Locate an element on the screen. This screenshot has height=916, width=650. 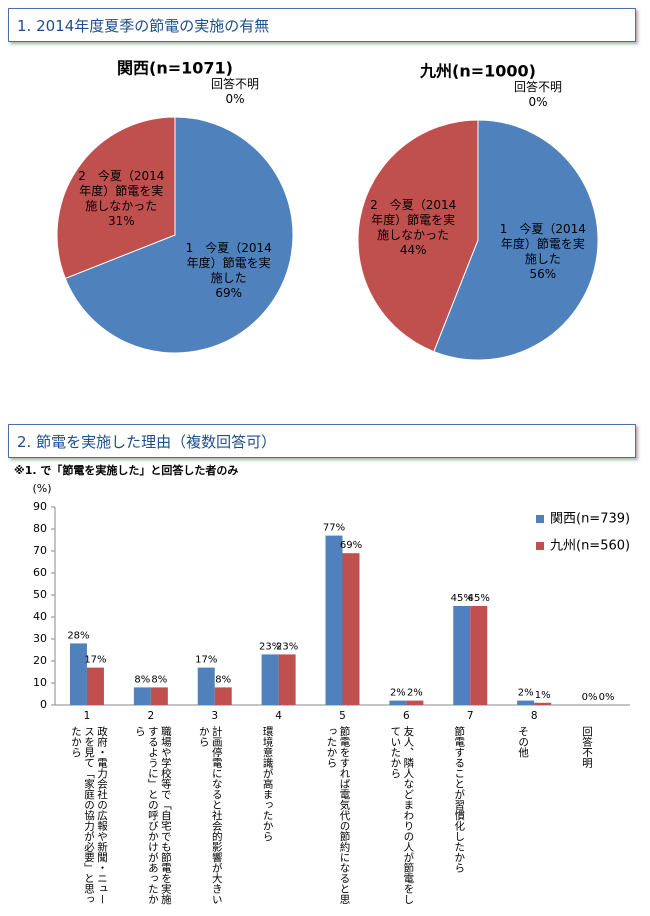
x-tick-label: 職場や学校等で「自宅でも節電を実施するように」との呼びかけがあったから is located at coordinates (152, 815).